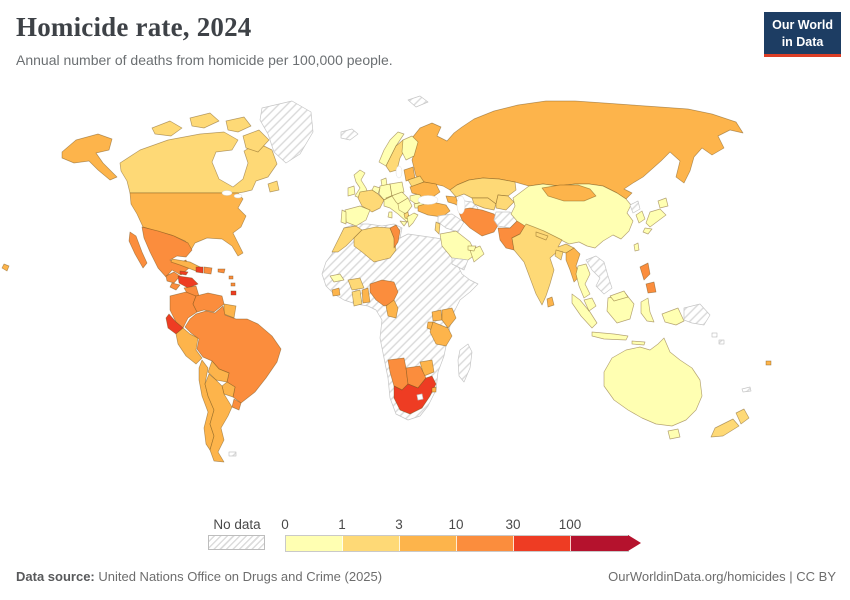  I want to click on country-indonesia-java, so click(610, 336).